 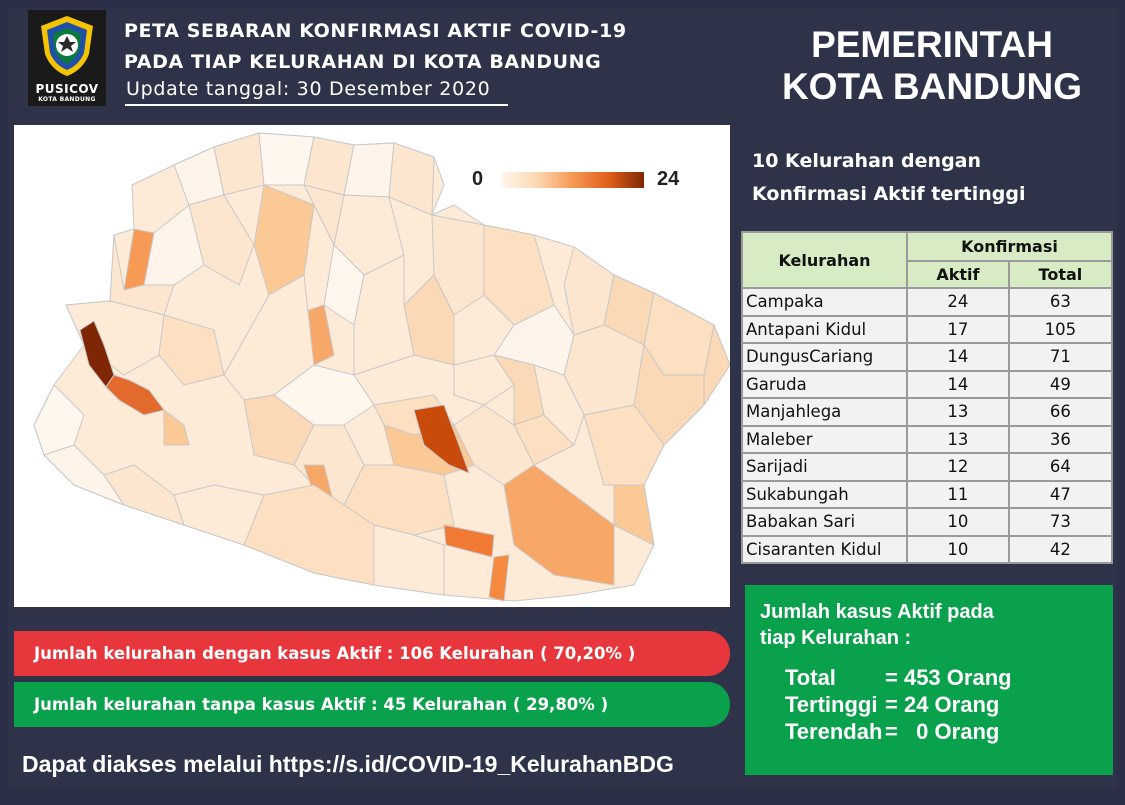 What do you see at coordinates (1060, 274) in the screenshot?
I see `header-total: Total` at bounding box center [1060, 274].